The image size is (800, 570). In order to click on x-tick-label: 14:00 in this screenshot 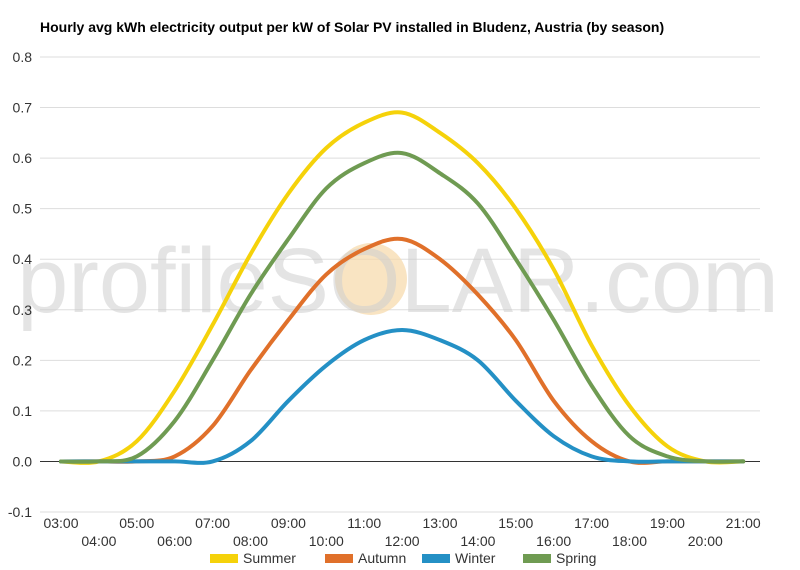, I will do `click(477, 541)`.